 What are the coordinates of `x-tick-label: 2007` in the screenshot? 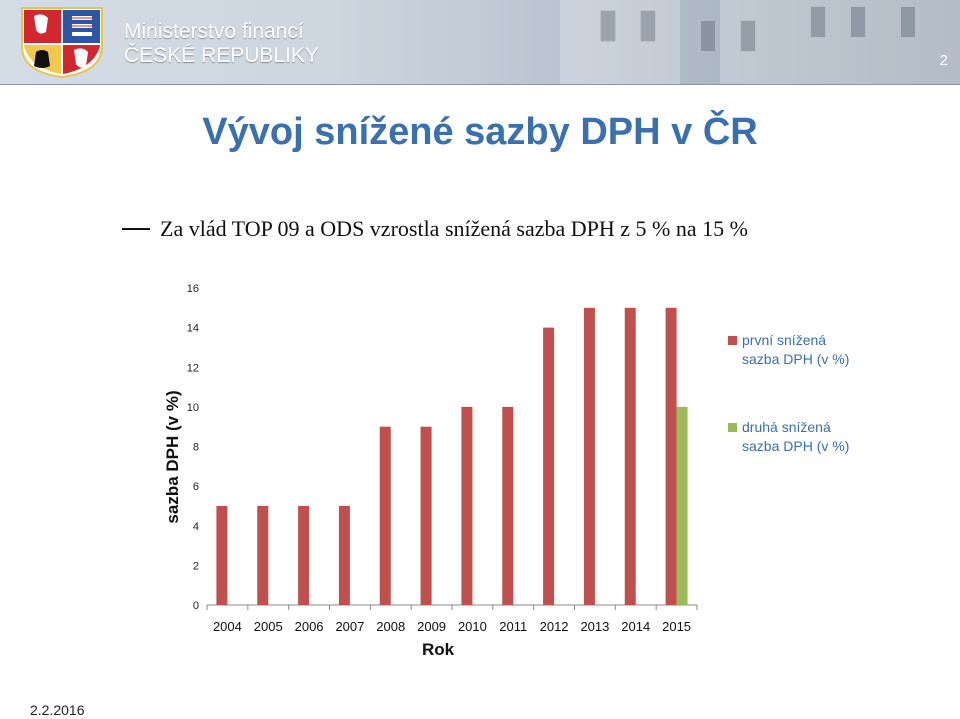 It's located at (349, 626).